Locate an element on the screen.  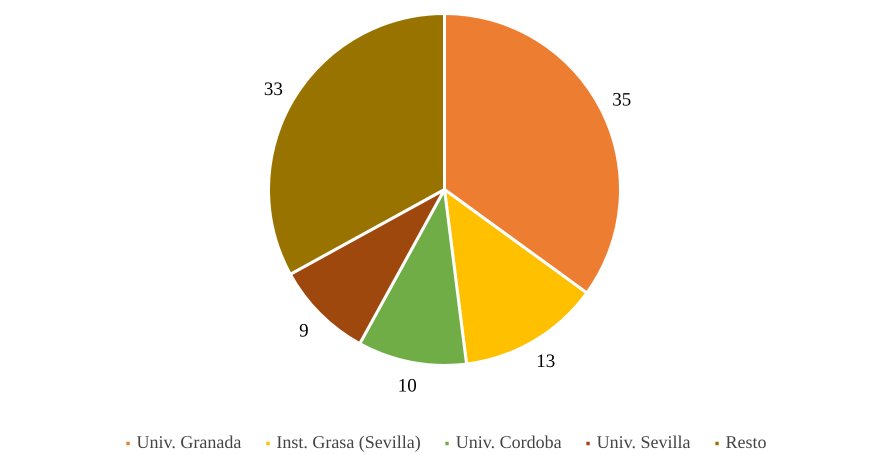
legend-label: Resto is located at coordinates (745, 442).